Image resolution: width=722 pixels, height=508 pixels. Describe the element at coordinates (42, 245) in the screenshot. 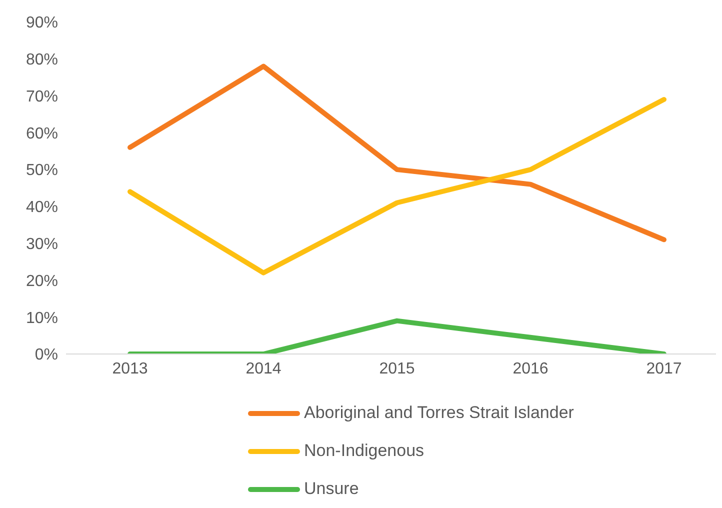

I see `y-tick-label: 30%` at that location.